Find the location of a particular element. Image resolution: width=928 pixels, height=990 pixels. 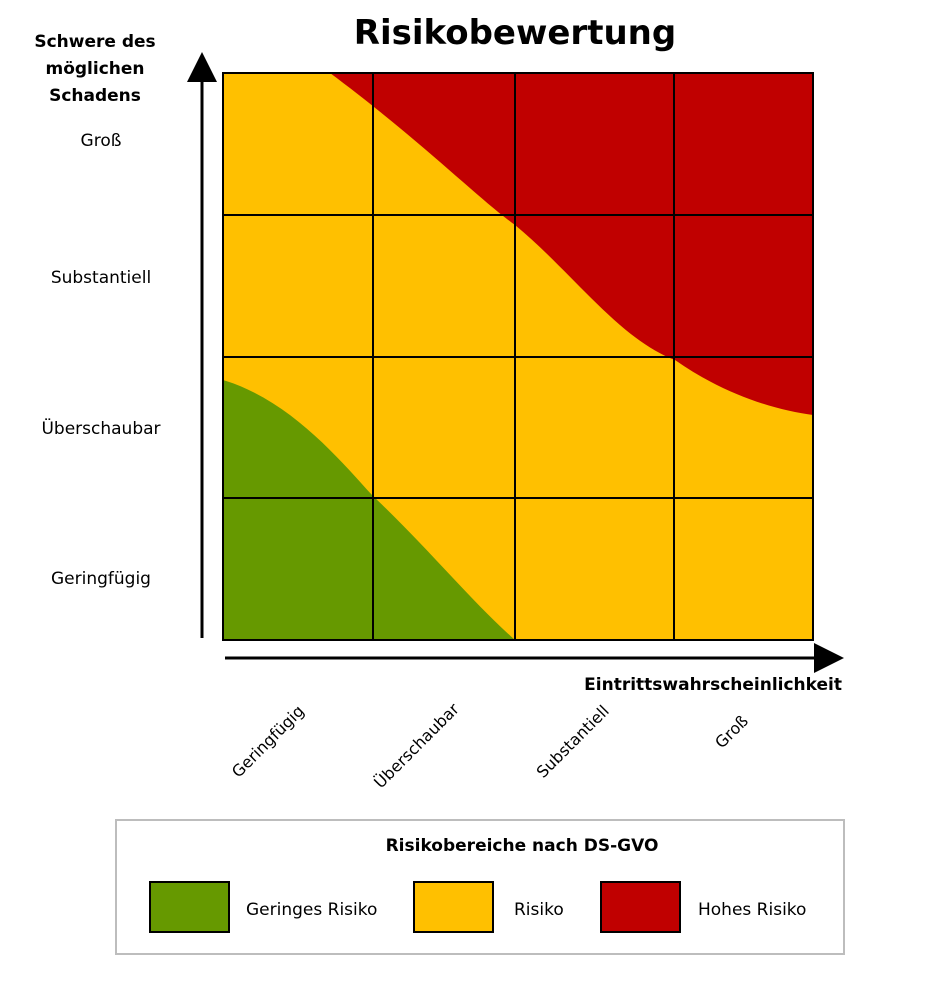

y-tick-geringfuegig: Geringfügig is located at coordinates (101, 579).